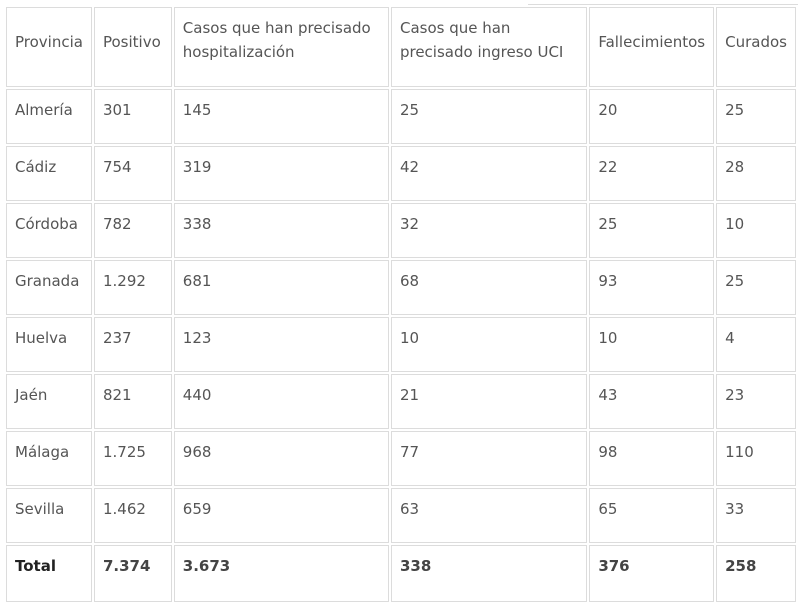  I want to click on cell-provincia: Córdoba, so click(49, 230).